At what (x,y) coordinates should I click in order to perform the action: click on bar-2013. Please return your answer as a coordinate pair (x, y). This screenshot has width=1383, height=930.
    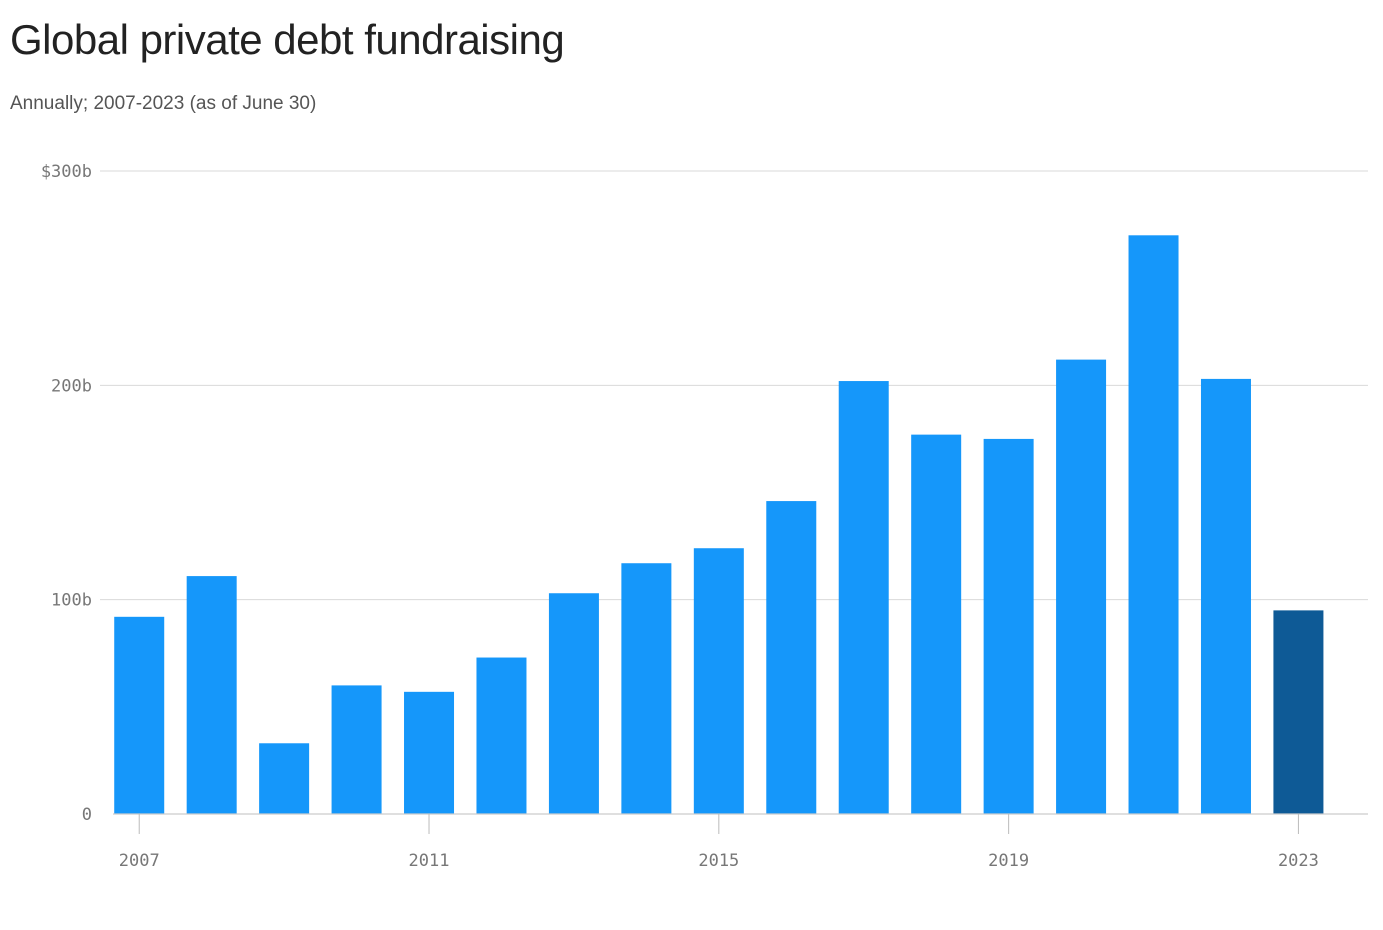
    Looking at the image, I should click on (573, 703).